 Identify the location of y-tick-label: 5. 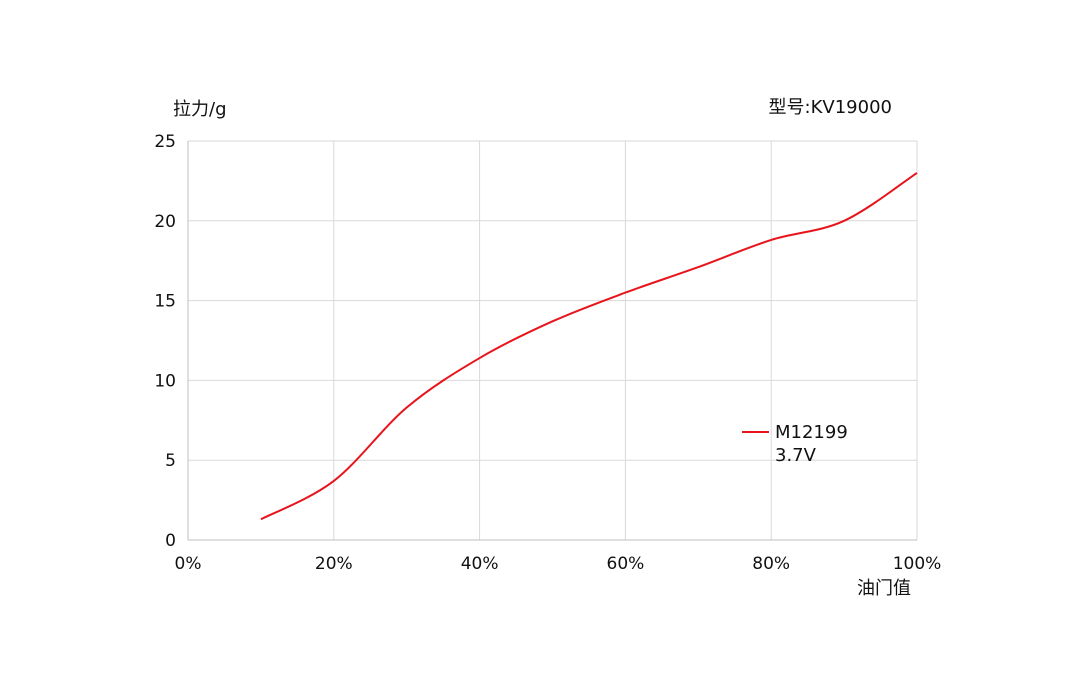
(170, 461).